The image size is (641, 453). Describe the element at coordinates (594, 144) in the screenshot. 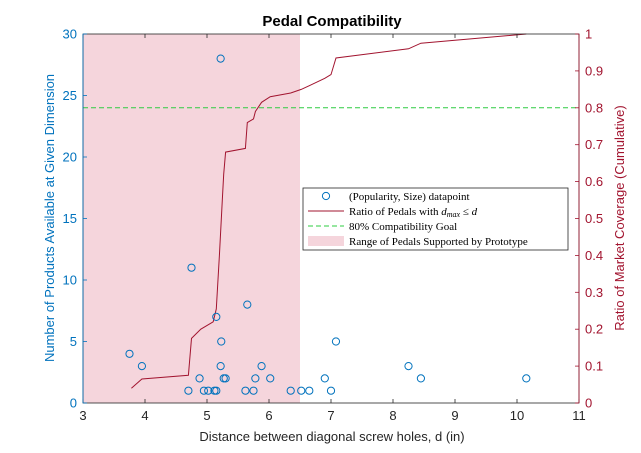

I see `y-right-tick-label: 0.7` at that location.